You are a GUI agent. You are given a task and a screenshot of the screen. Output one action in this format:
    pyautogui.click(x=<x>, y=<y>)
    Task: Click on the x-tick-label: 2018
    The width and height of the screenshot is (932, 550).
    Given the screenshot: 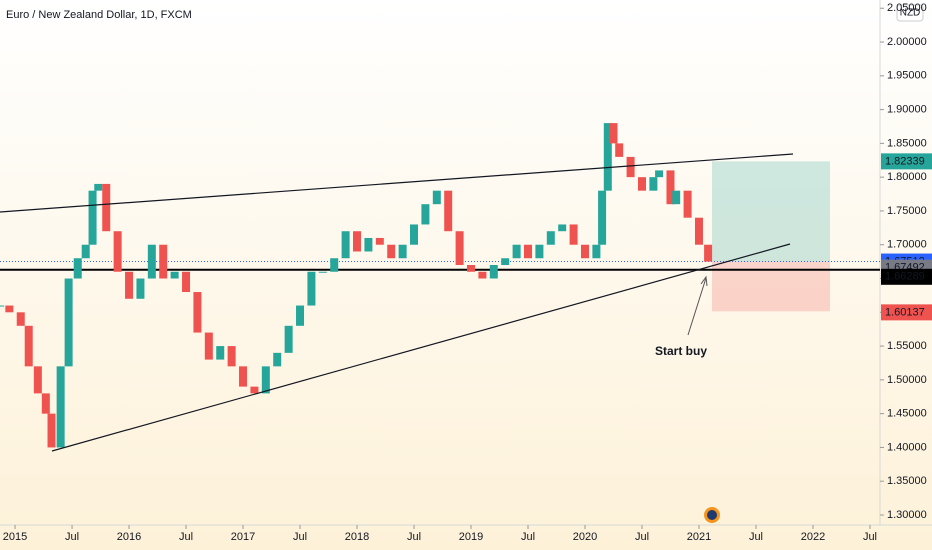 What is the action you would take?
    pyautogui.click(x=357, y=537)
    